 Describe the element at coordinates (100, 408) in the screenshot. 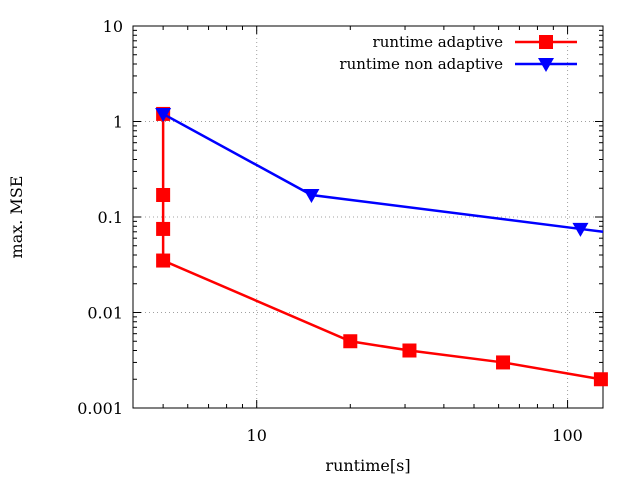

I see `y-tick-label: 0.001` at that location.